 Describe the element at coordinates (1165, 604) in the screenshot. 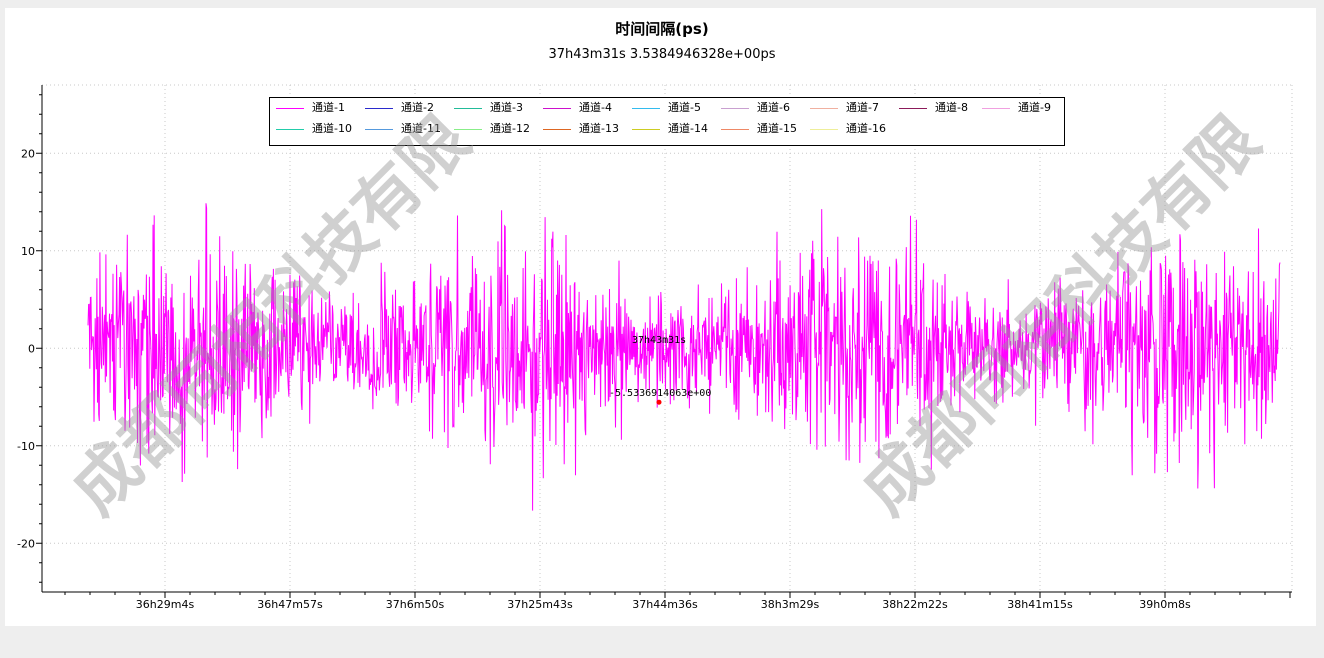

I see `x-tick-label: 39h0m8s` at that location.